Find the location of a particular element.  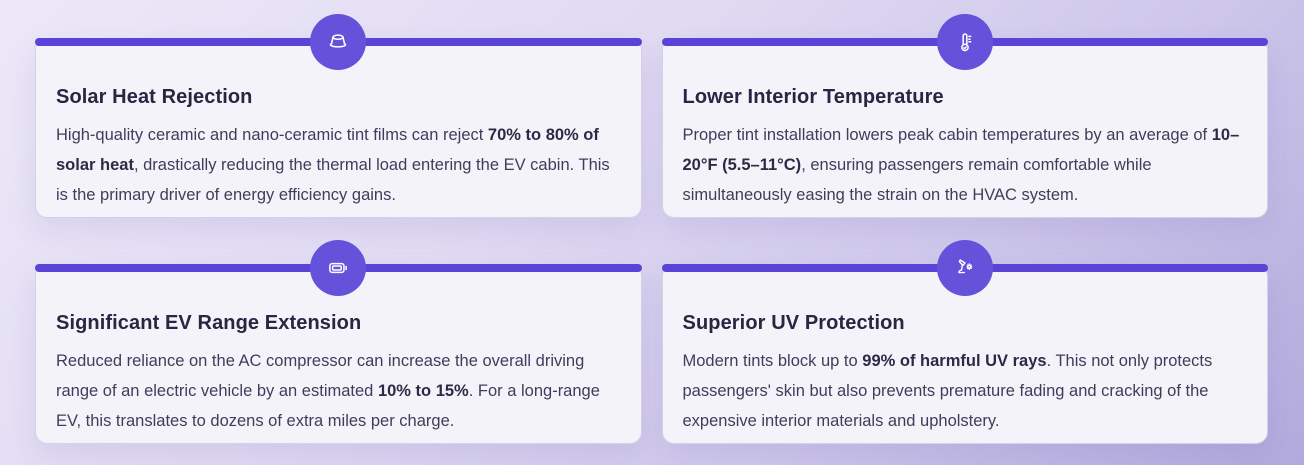

card-title: Lower Interior Temperature is located at coordinates (813, 97).